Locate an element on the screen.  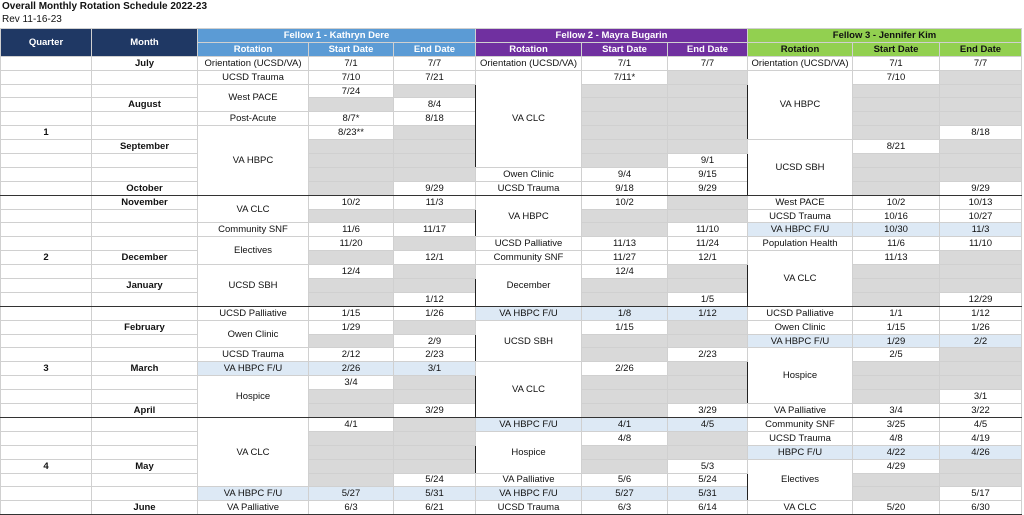
fellow3-start-cell: 4/29 is located at coordinates (896, 466).